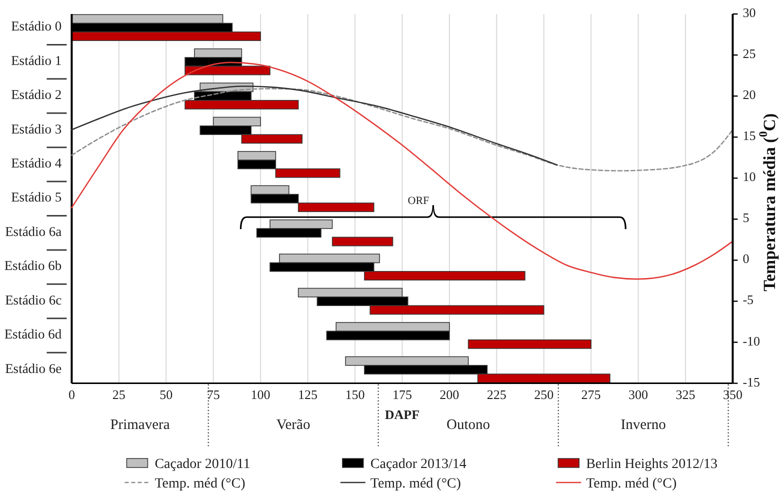 This screenshot has height=494, width=783. What do you see at coordinates (751, 340) in the screenshot?
I see `y-tick-label: -10` at bounding box center [751, 340].